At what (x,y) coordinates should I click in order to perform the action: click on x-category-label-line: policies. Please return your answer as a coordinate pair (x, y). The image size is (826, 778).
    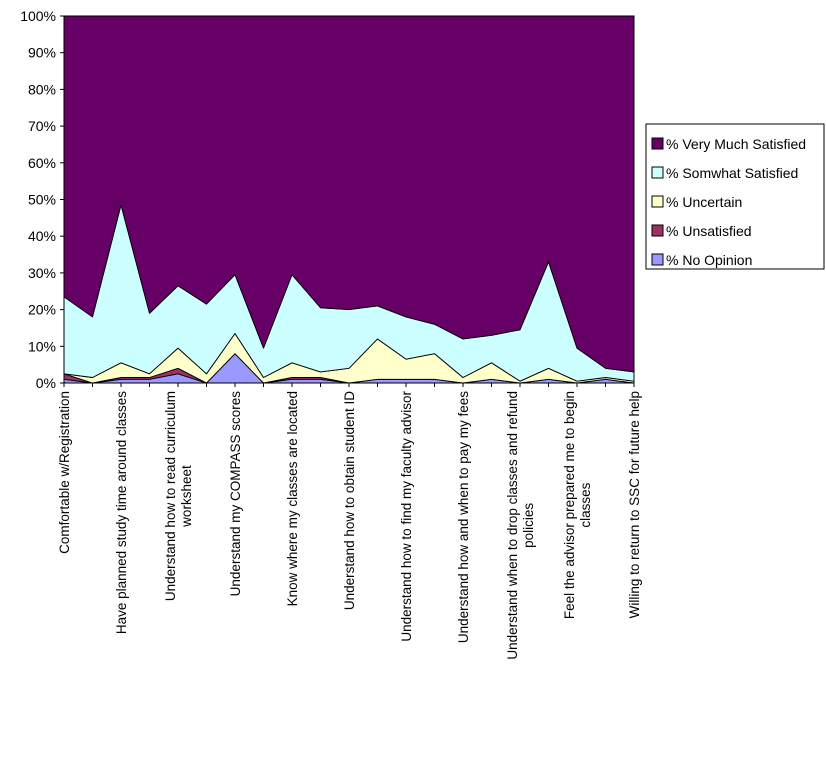
    Looking at the image, I should click on (528, 525).